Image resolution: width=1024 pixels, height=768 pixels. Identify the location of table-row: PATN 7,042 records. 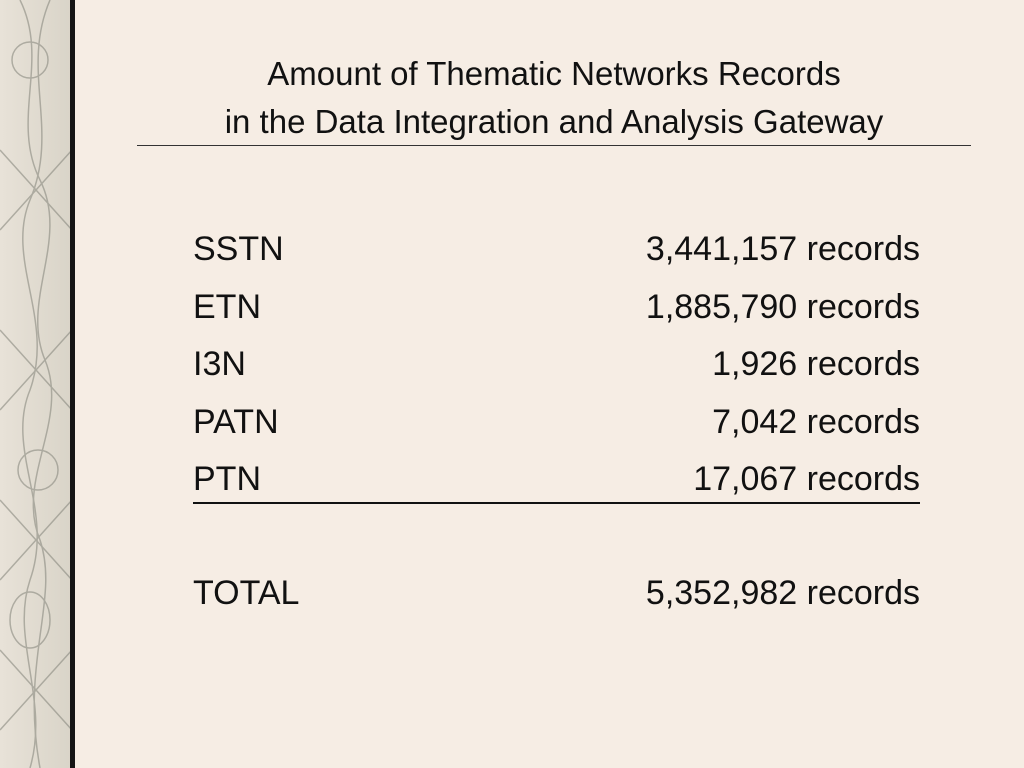
(556, 422).